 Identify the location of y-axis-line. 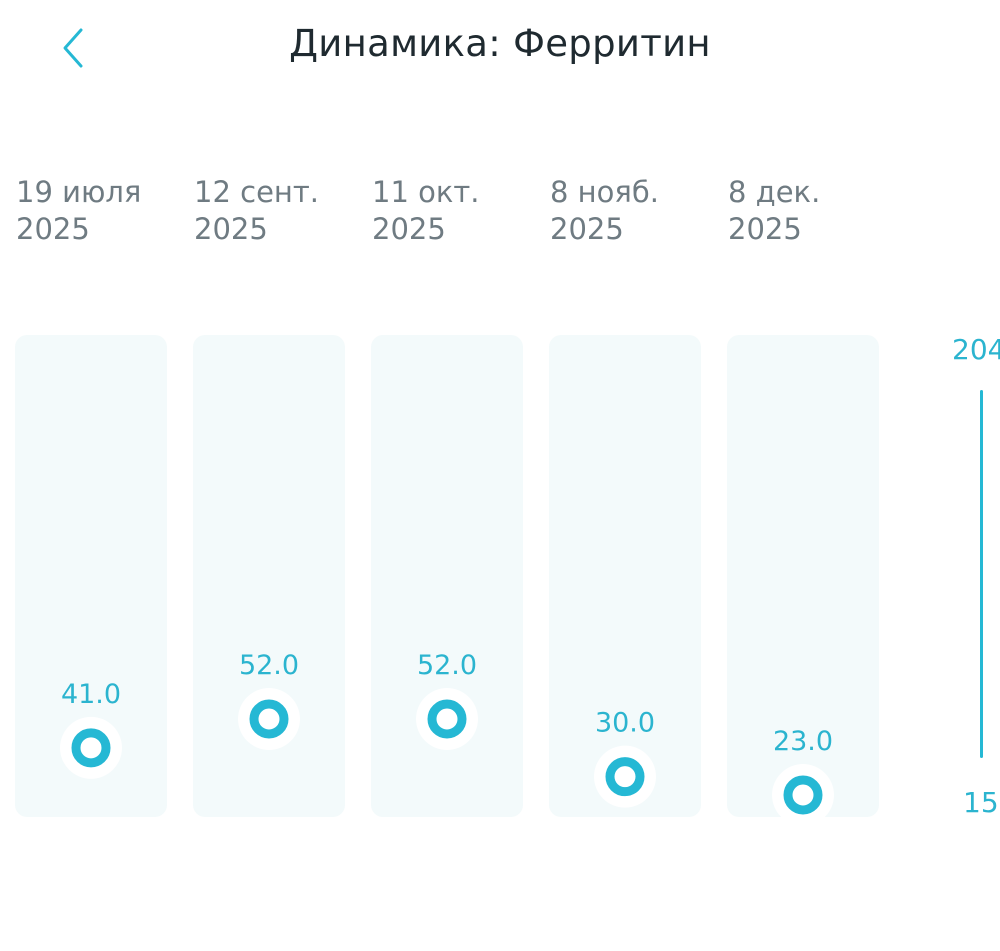
(981, 574).